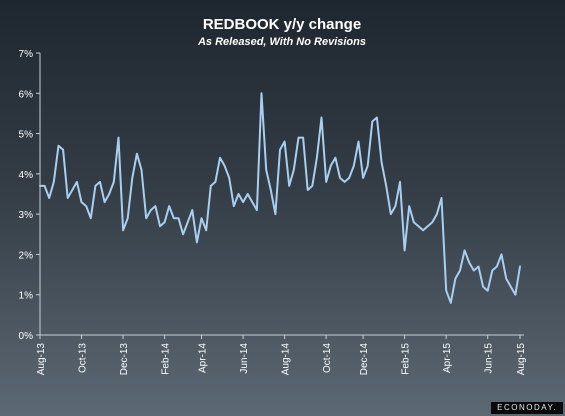 Image resolution: width=565 pixels, height=416 pixels. What do you see at coordinates (281, 42) in the screenshot?
I see `chart-subtitle: As Released, With No Revisions` at bounding box center [281, 42].